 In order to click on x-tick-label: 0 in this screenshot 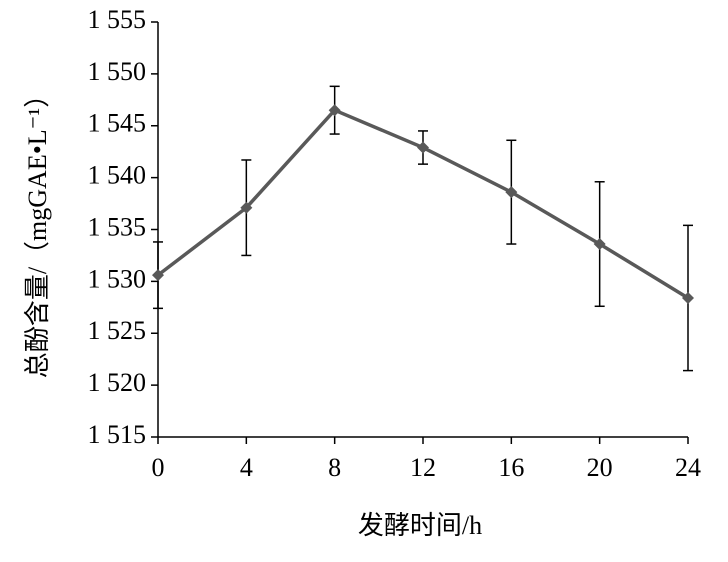, I will do `click(158, 467)`.